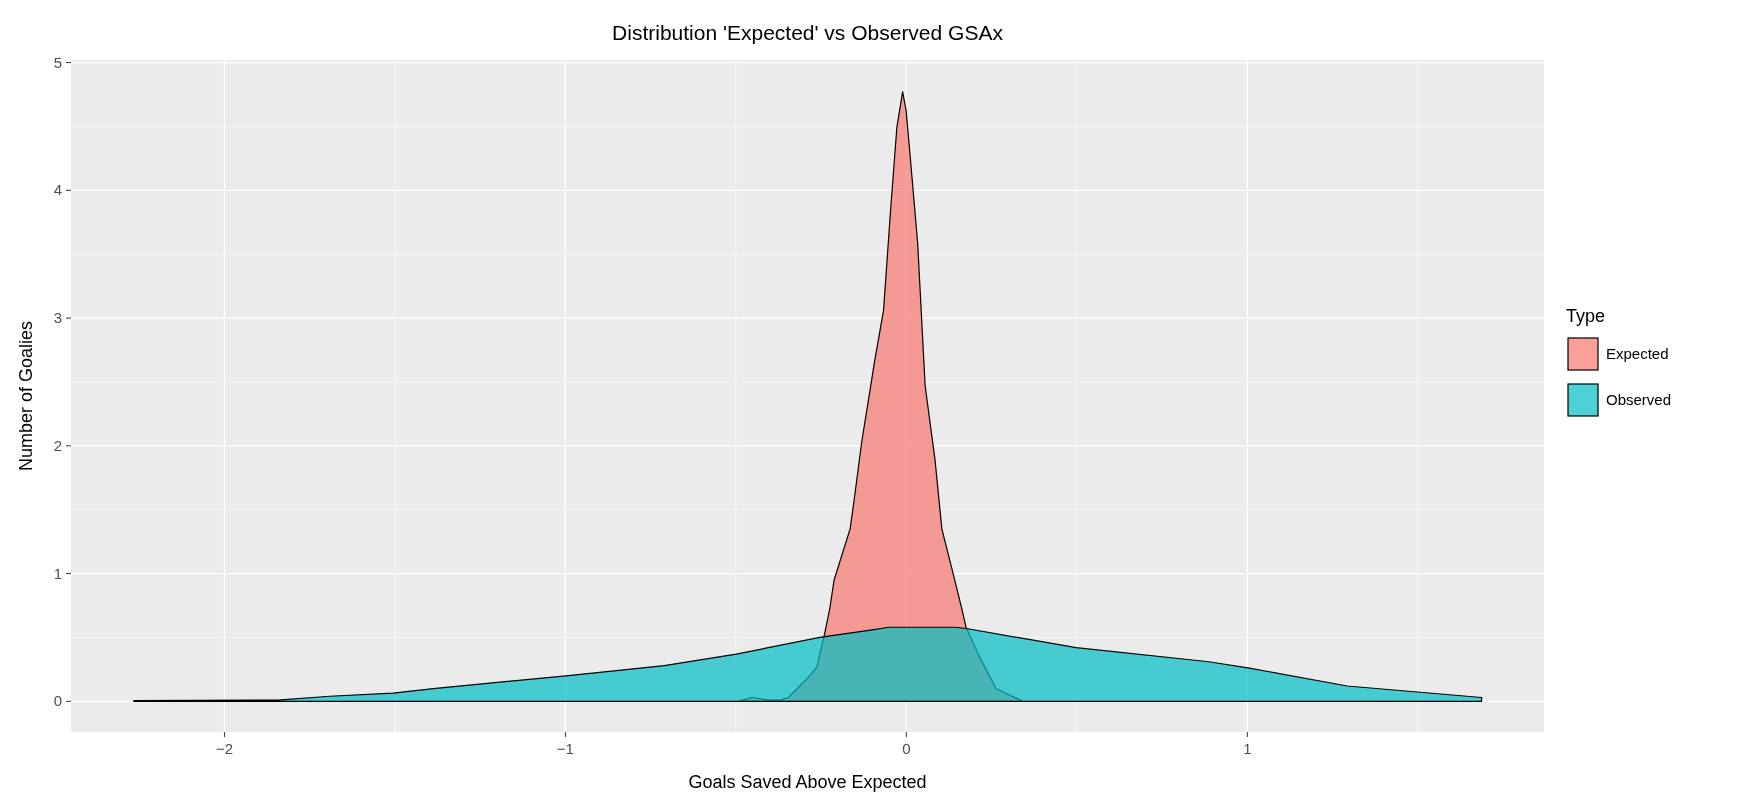 The height and width of the screenshot is (804, 1753). I want to click on y-tick-label: 2, so click(57, 445).